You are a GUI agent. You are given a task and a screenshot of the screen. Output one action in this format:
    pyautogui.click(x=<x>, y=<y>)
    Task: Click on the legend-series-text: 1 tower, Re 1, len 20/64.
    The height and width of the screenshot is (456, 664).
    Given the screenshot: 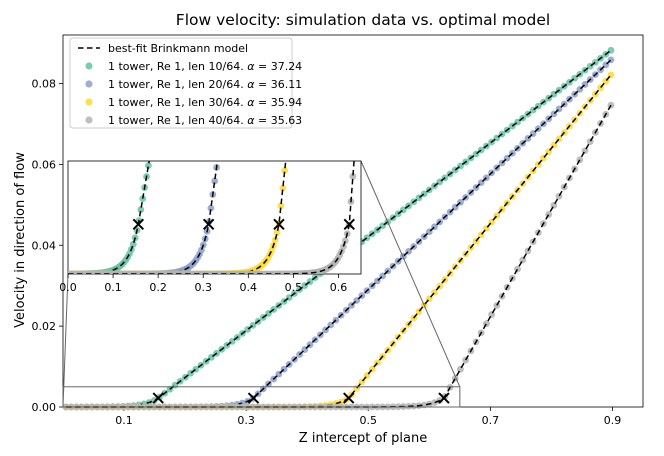 What is the action you would take?
    pyautogui.click(x=177, y=84)
    